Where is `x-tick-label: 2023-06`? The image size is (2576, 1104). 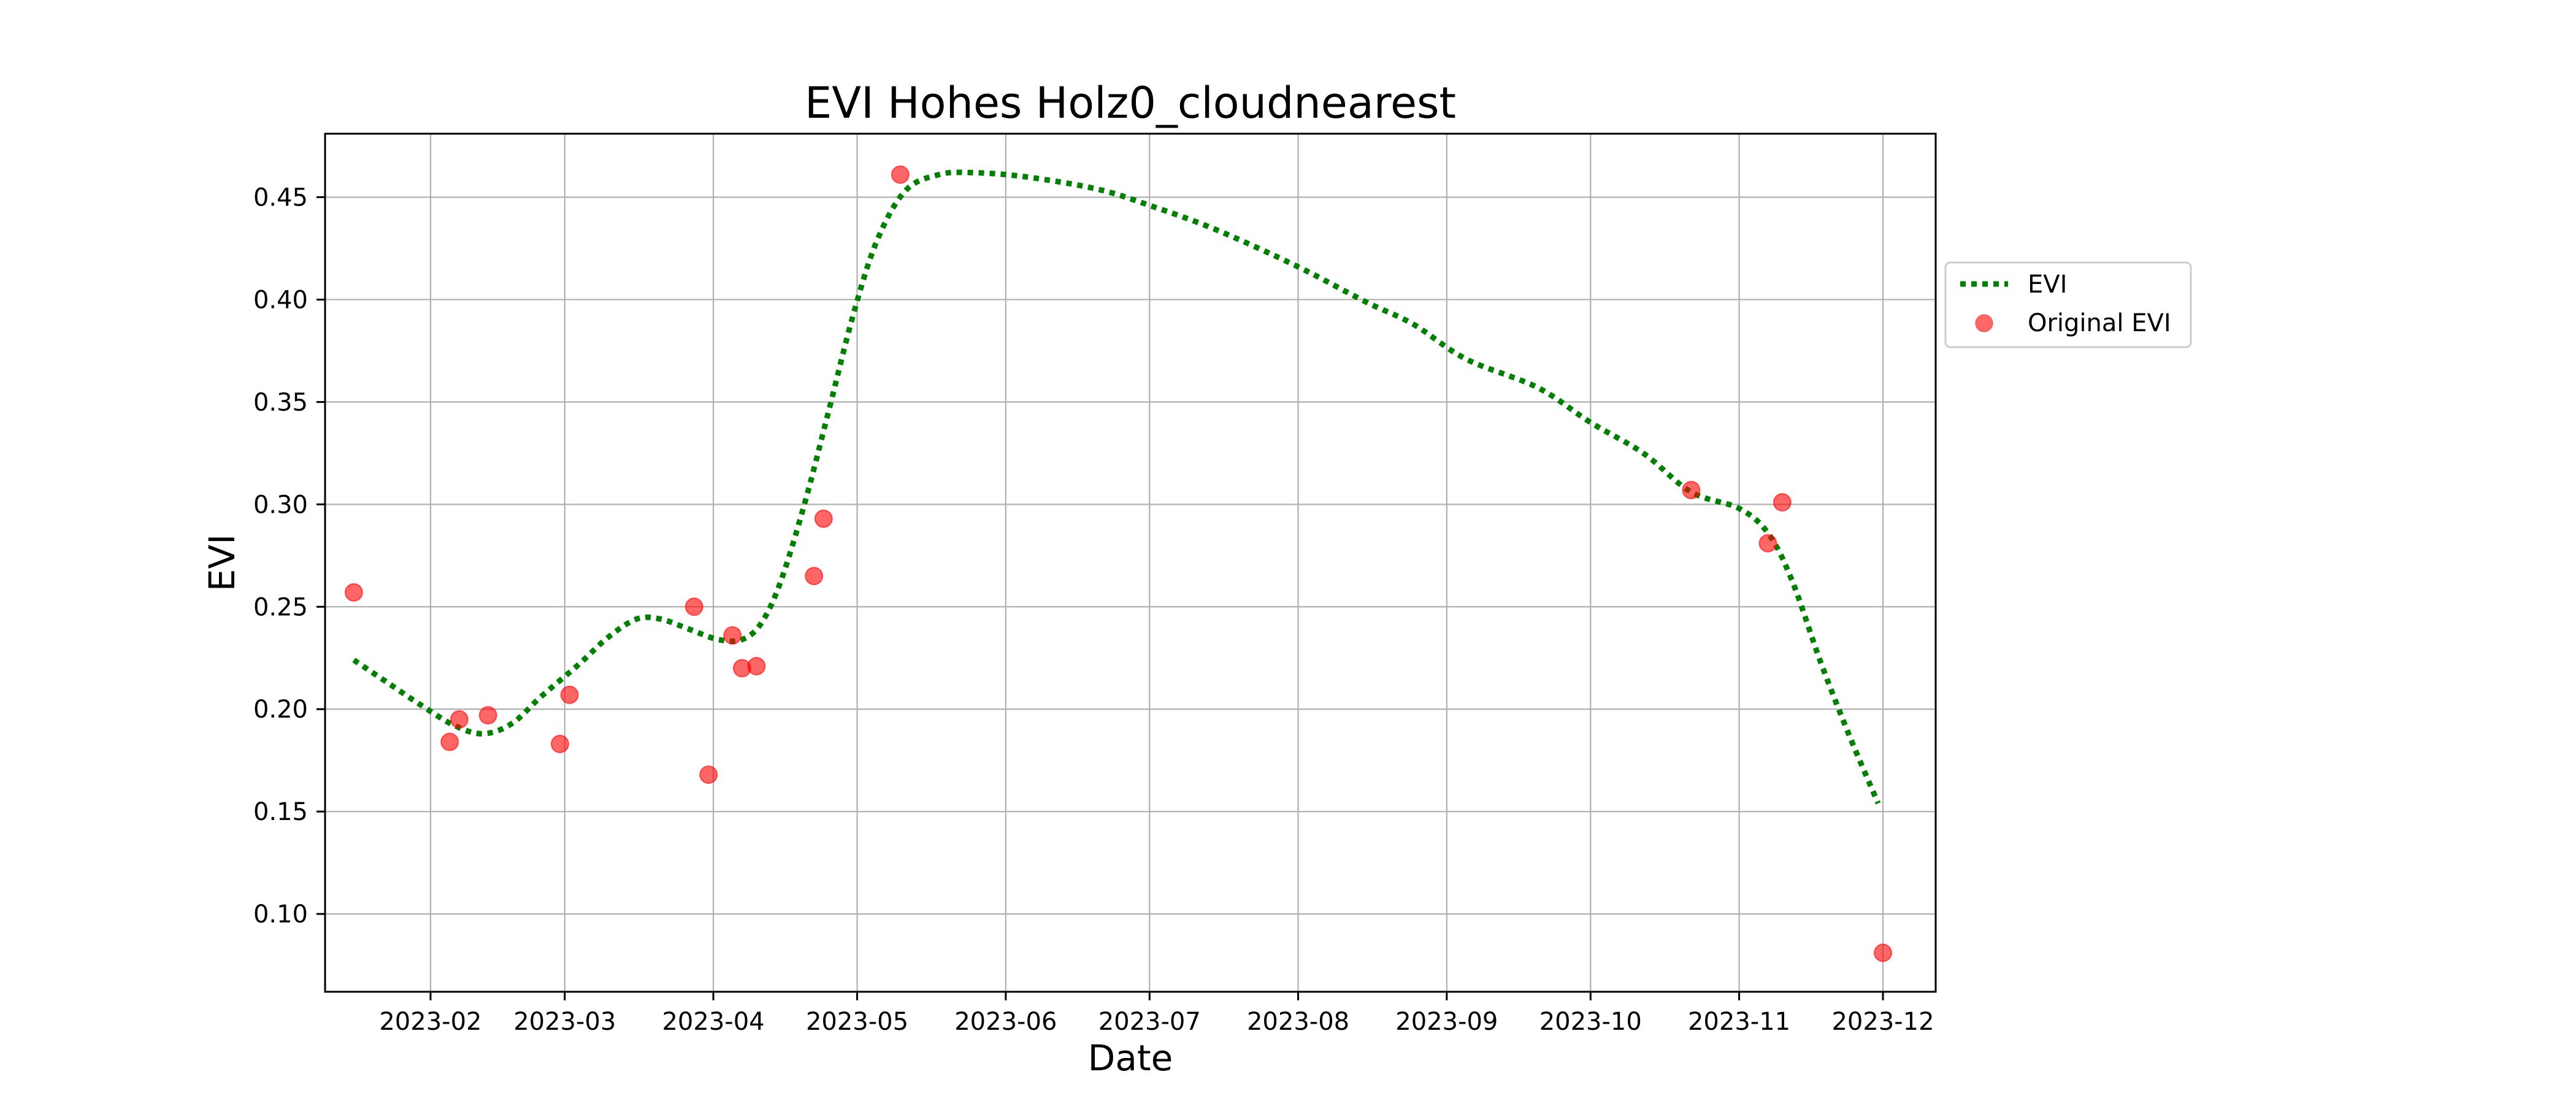
x-tick-label: 2023-06 is located at coordinates (1005, 1022).